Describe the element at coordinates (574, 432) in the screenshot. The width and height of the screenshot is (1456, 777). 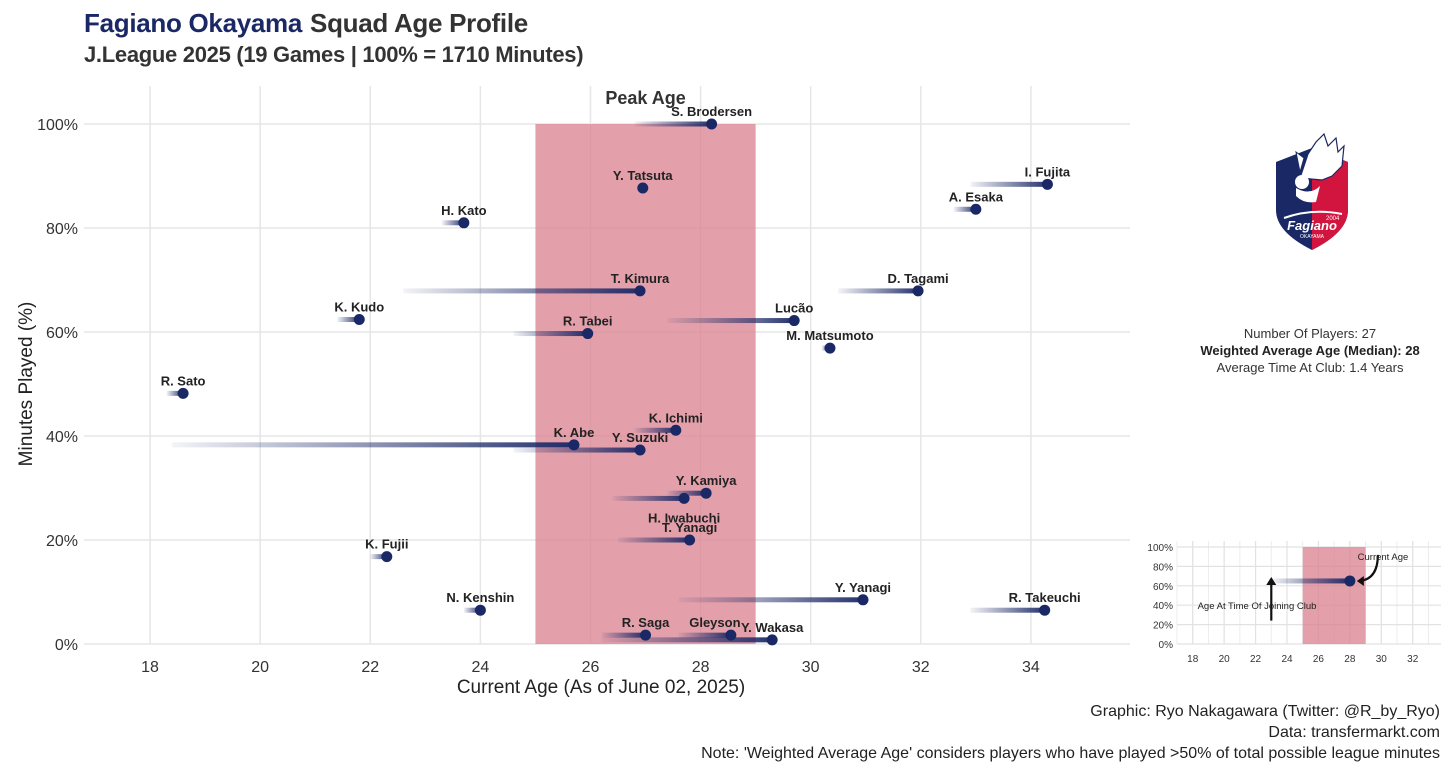
I see `player-label: K. Abe` at that location.